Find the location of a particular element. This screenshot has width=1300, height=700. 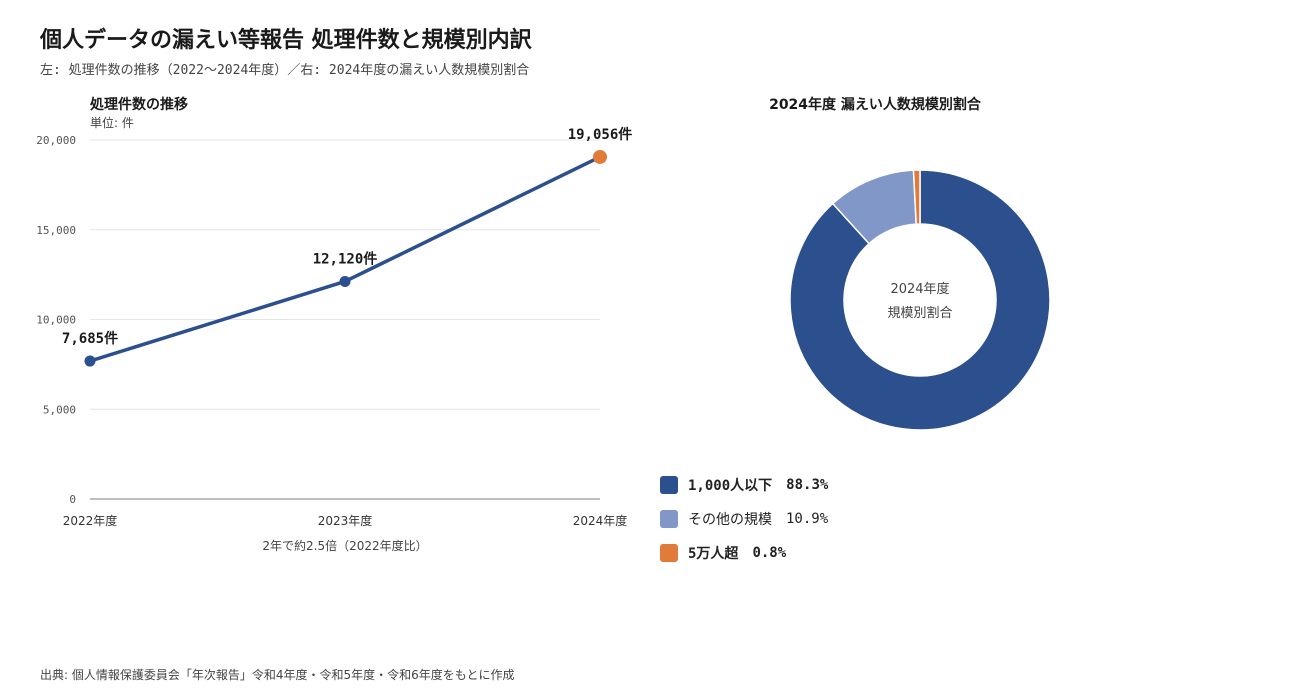

data-label: 12,120件 is located at coordinates (345, 258).